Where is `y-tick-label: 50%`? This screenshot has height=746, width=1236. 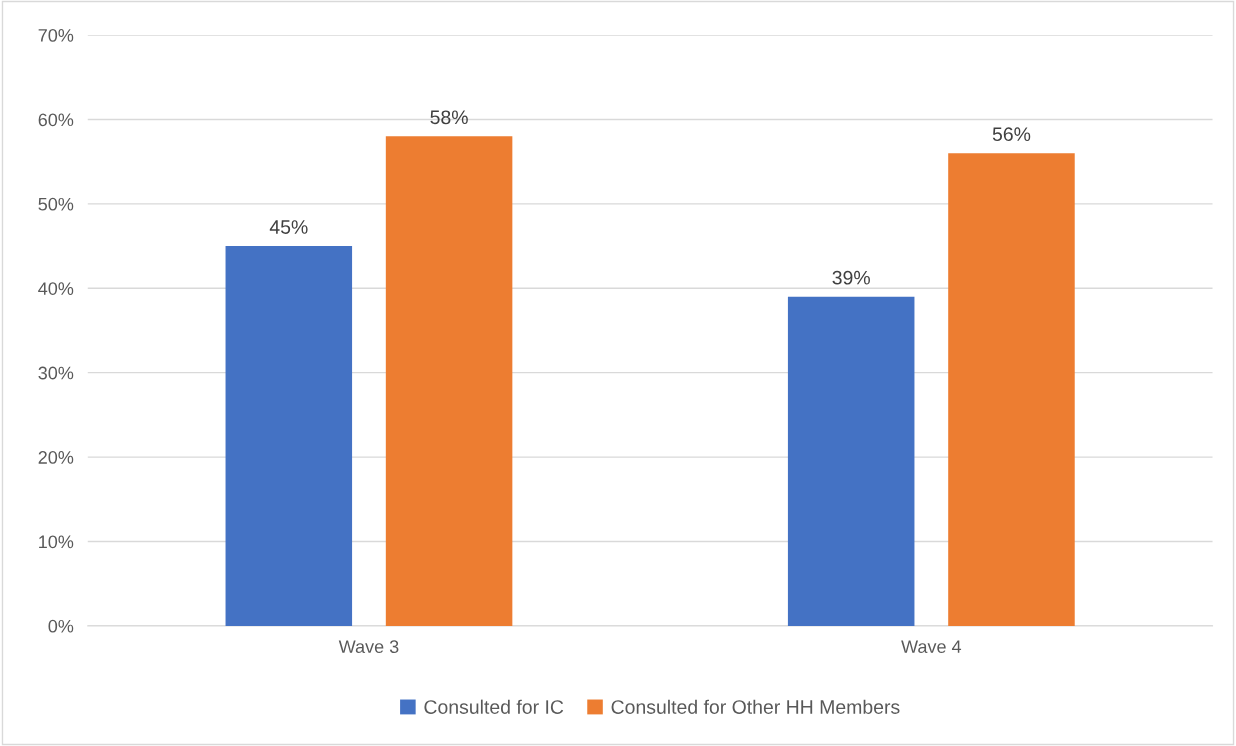 y-tick-label: 50% is located at coordinates (56, 204).